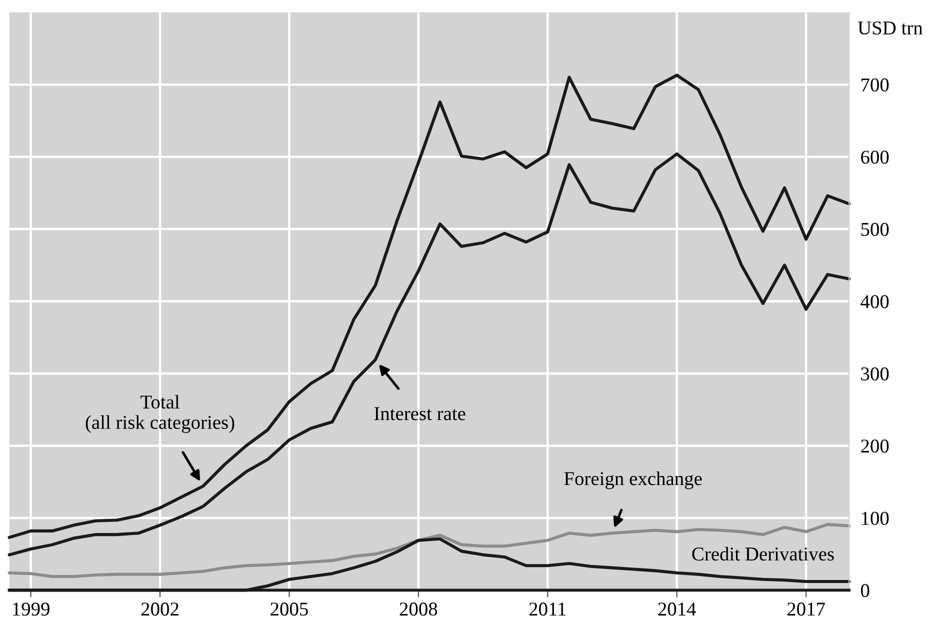 The height and width of the screenshot is (618, 927). I want to click on x-tick-label: 2008, so click(419, 609).